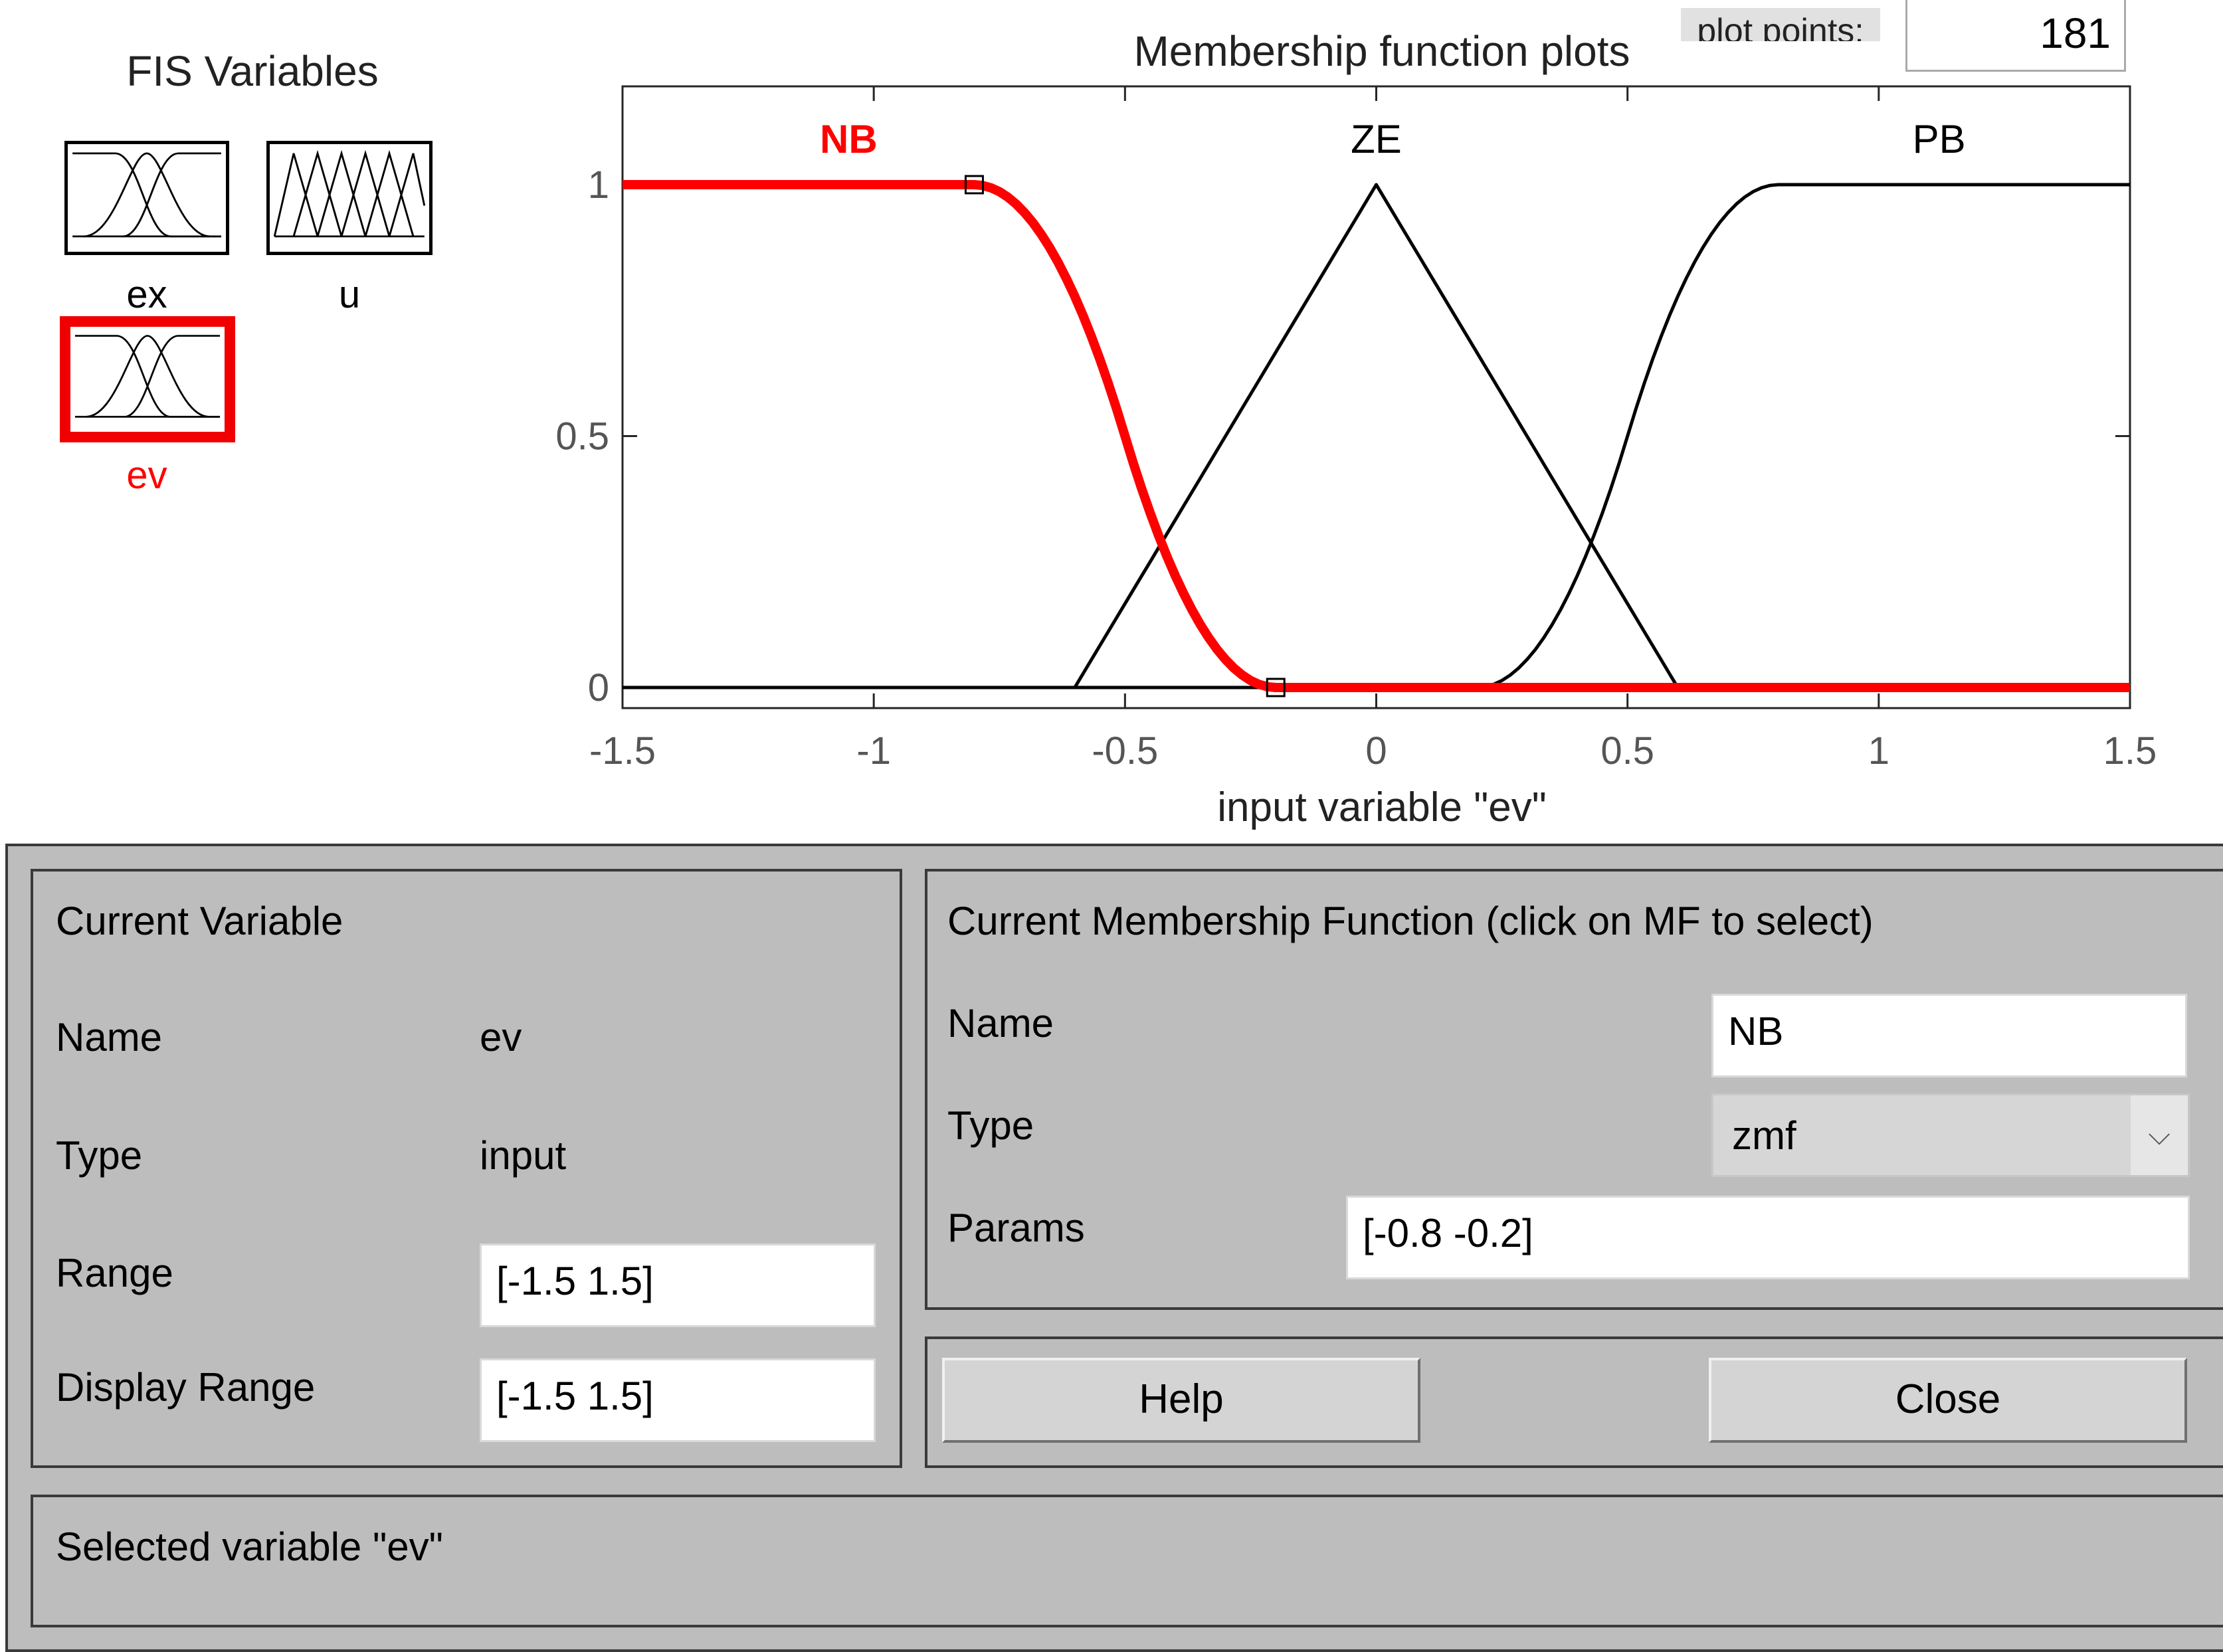  I want to click on x-tick-label: 0.5, so click(1627, 751).